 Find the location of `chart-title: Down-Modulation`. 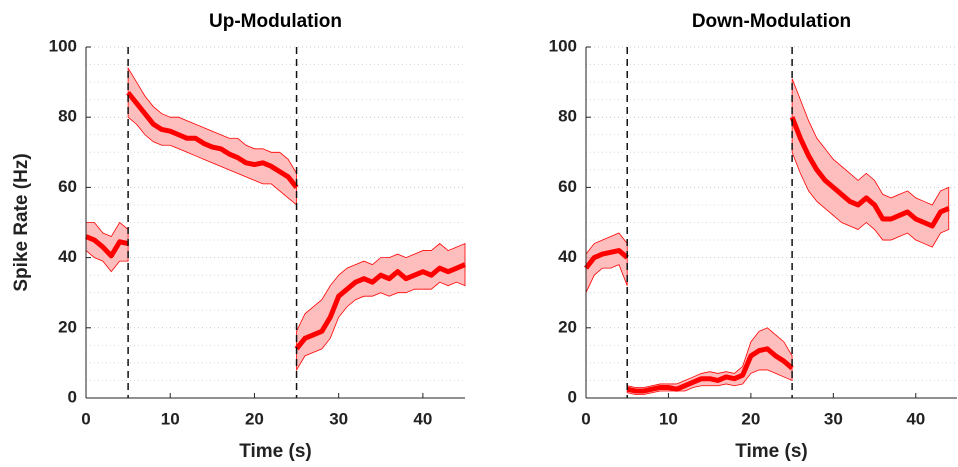

chart-title: Down-Modulation is located at coordinates (771, 21).